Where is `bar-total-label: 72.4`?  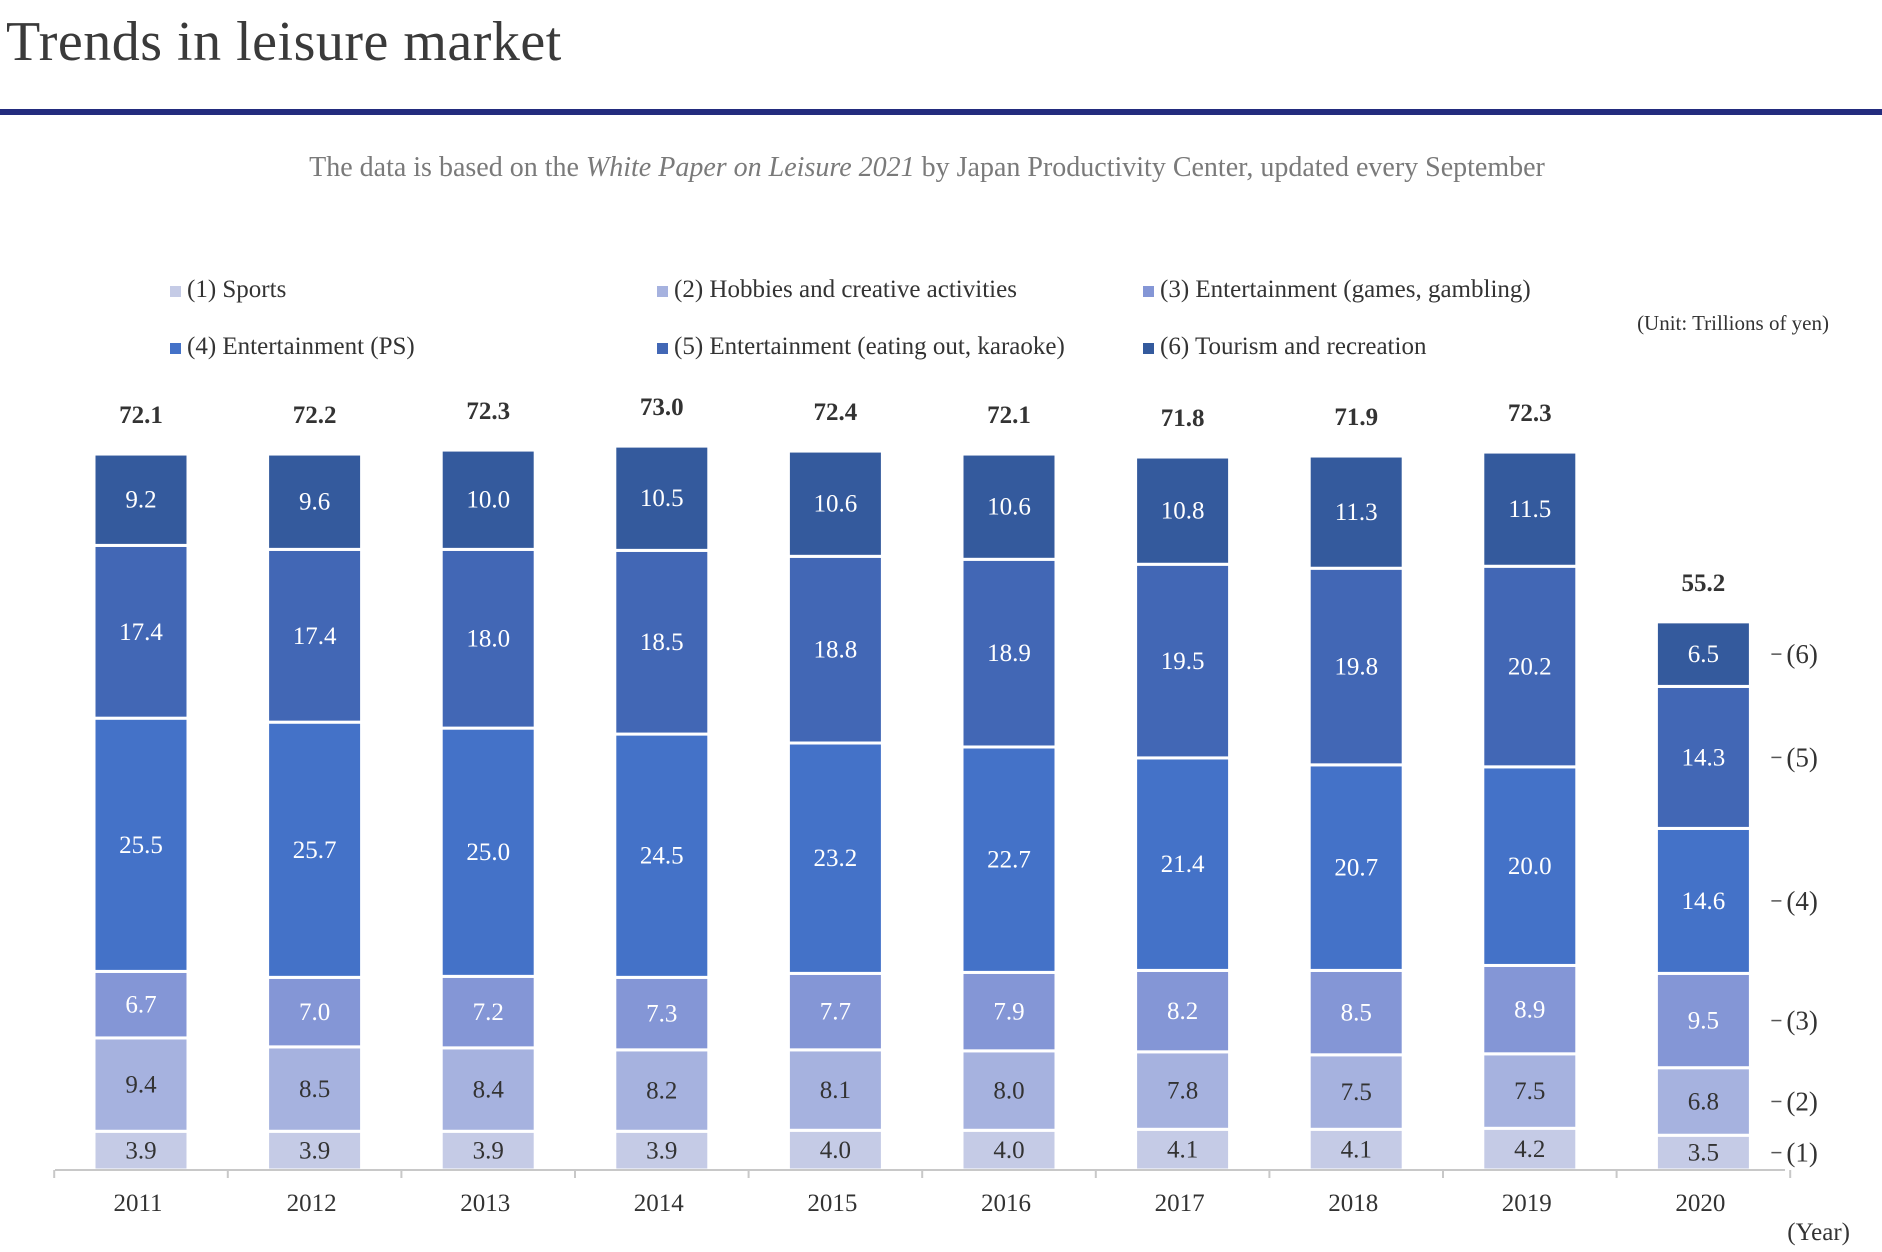
bar-total-label: 72.4 is located at coordinates (836, 412).